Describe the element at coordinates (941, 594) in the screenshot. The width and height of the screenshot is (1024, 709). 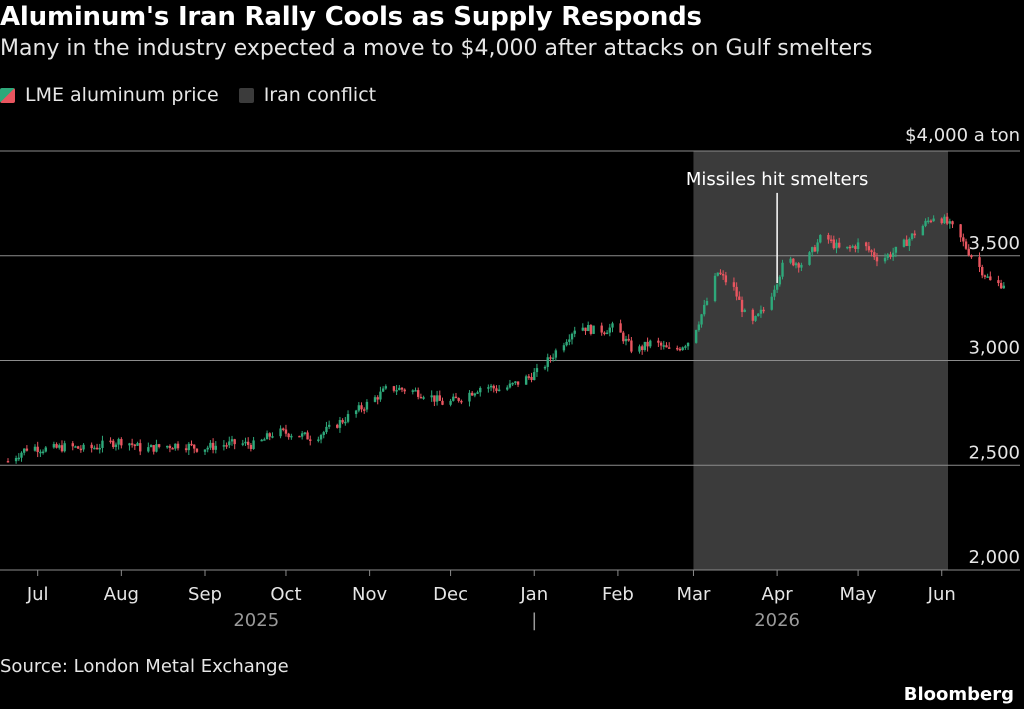
I see `x-tick-label: Jun` at that location.